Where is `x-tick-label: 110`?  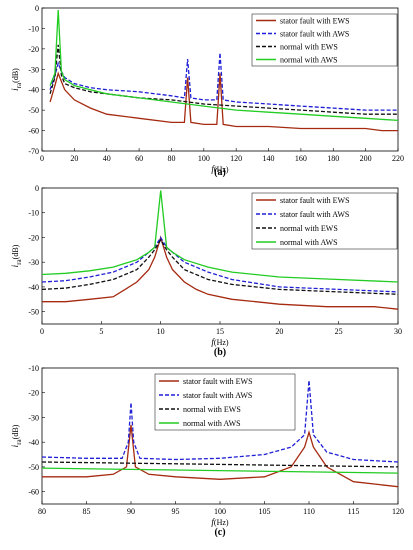 x-tick-label: 110 is located at coordinates (309, 511).